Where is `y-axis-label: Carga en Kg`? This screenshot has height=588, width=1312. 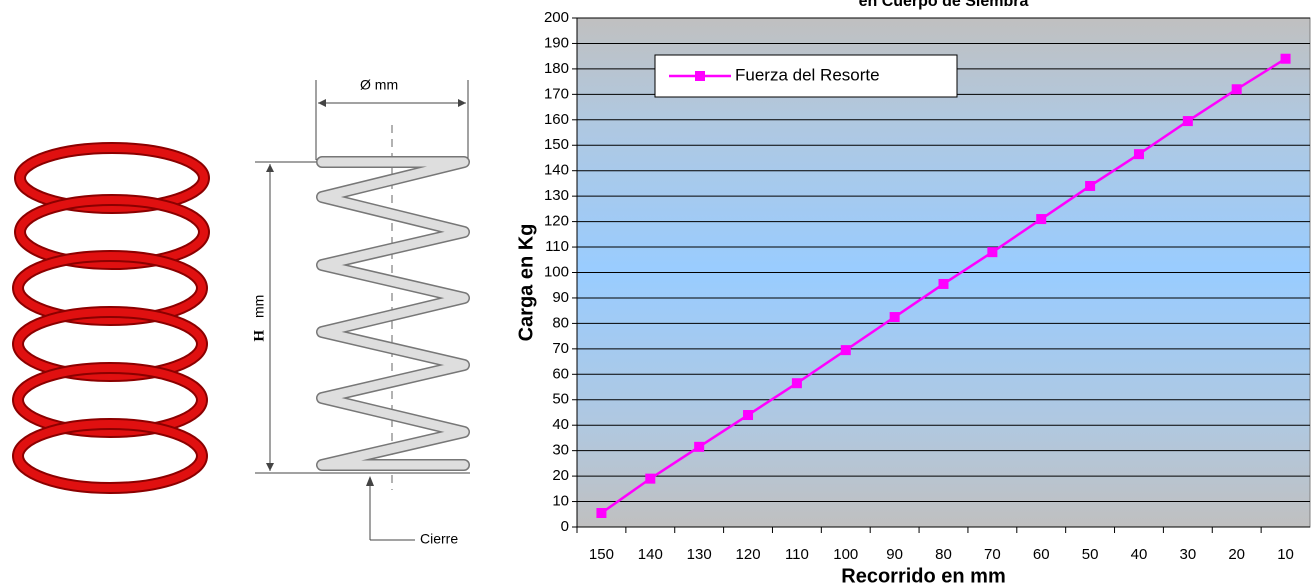 y-axis-label: Carga en Kg is located at coordinates (526, 283).